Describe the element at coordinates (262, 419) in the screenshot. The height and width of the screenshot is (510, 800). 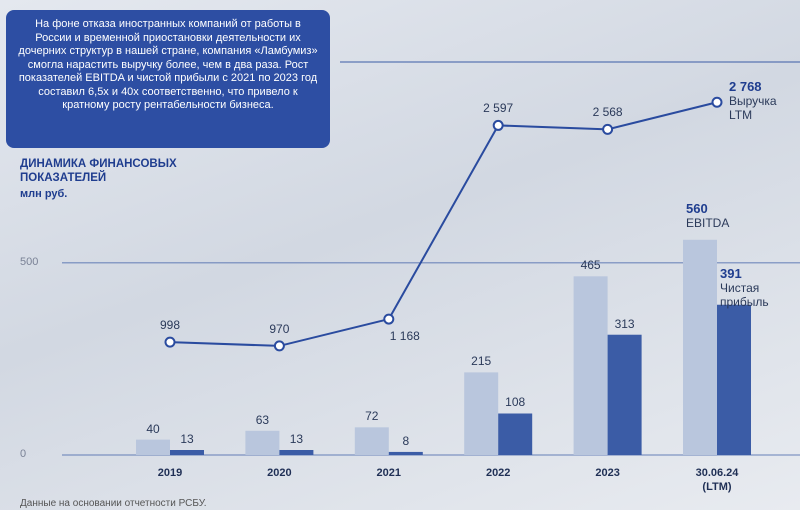
I see `value-label: 63` at that location.